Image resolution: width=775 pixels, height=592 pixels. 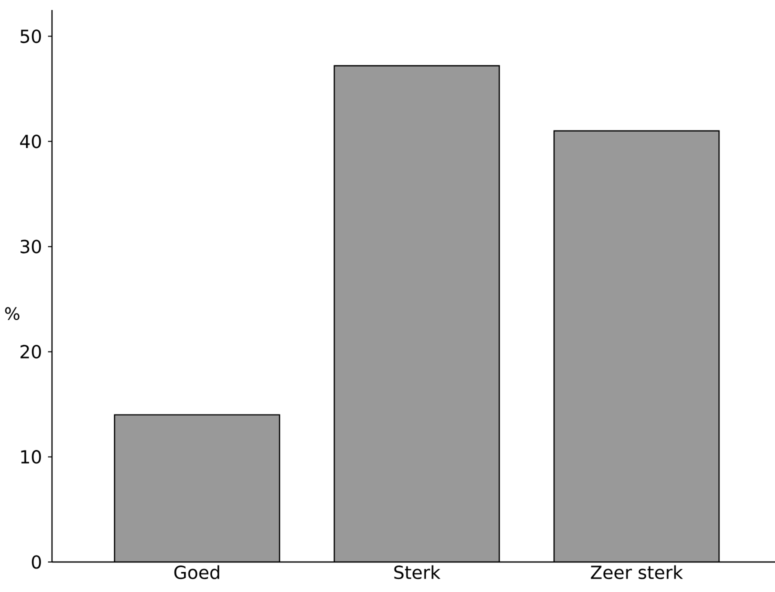 What do you see at coordinates (197, 572) in the screenshot?
I see `x-tick-label: Goed` at bounding box center [197, 572].